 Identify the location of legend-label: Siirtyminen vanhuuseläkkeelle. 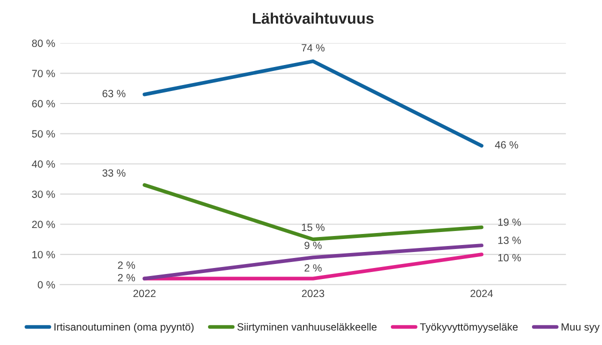
(307, 327).